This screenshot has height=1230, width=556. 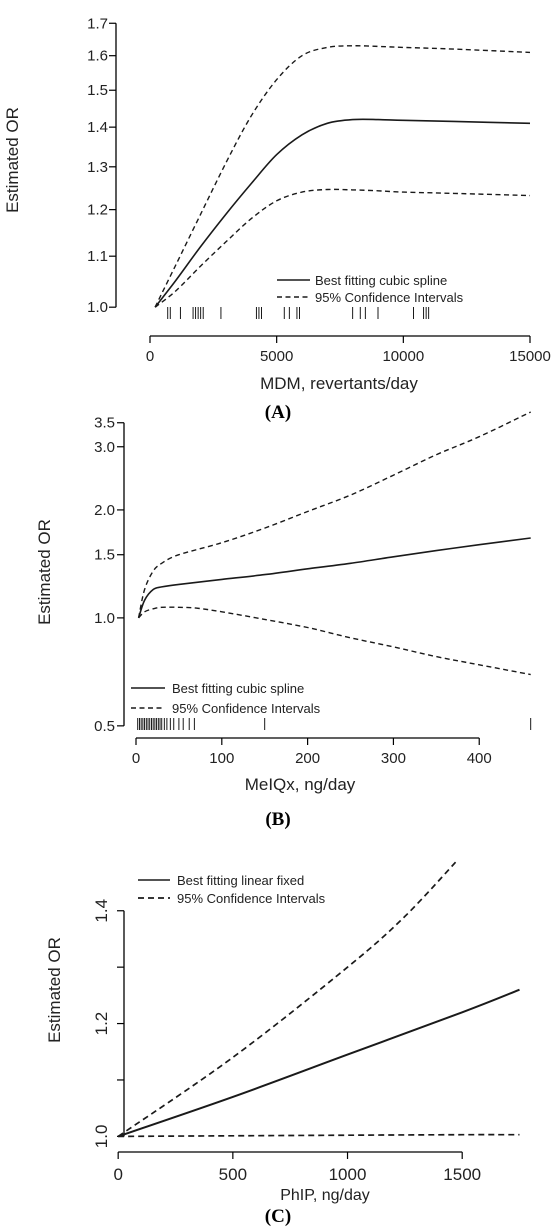 What do you see at coordinates (97, 256) in the screenshot?
I see `y-tick-label: 1.1` at bounding box center [97, 256].